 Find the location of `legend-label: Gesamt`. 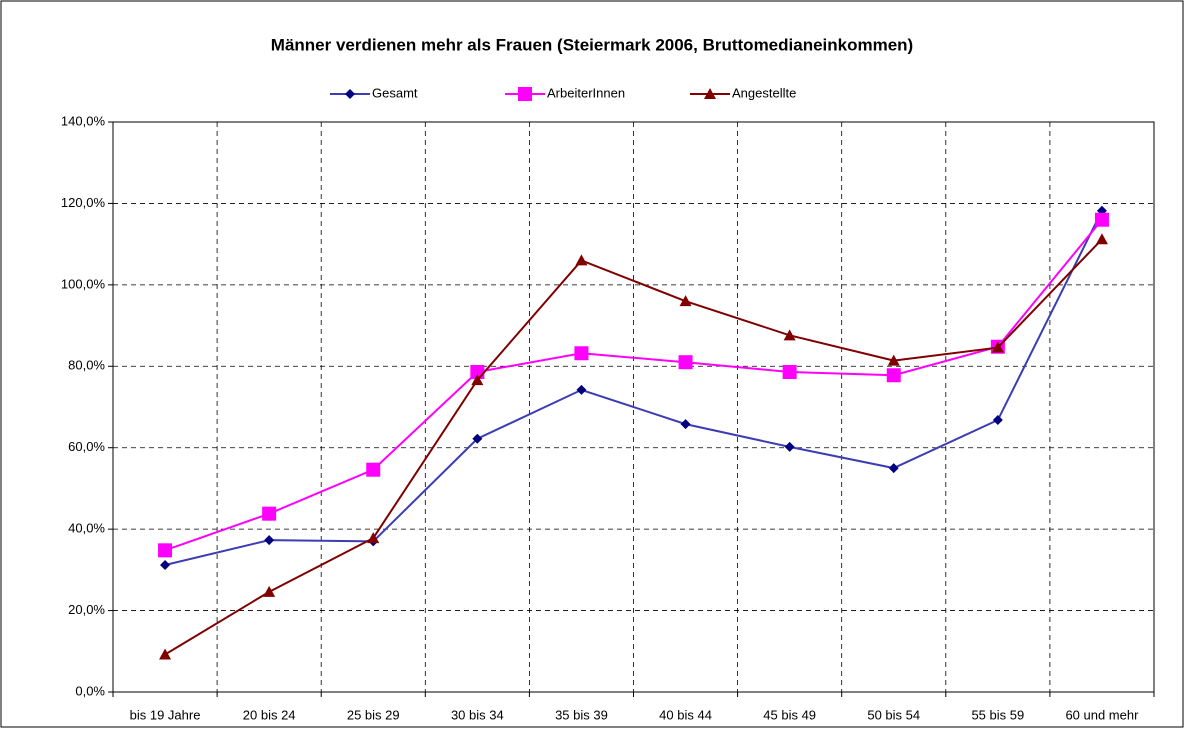

legend-label: Gesamt is located at coordinates (395, 92).